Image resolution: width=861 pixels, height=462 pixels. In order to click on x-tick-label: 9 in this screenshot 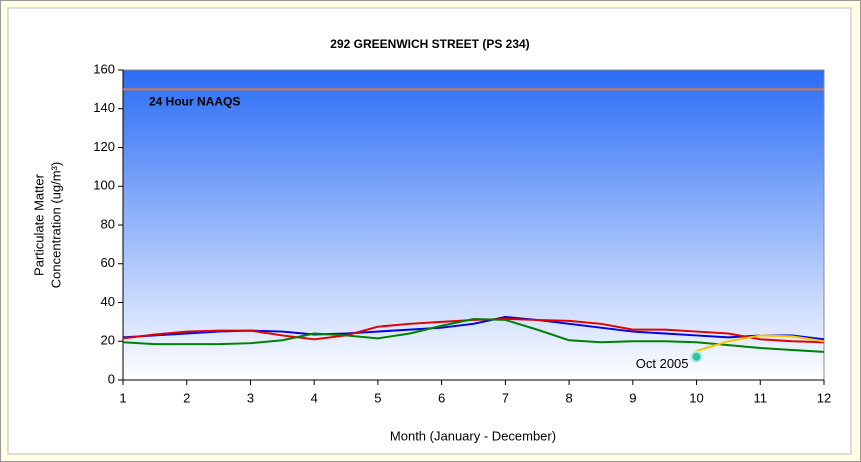, I will do `click(632, 397)`.